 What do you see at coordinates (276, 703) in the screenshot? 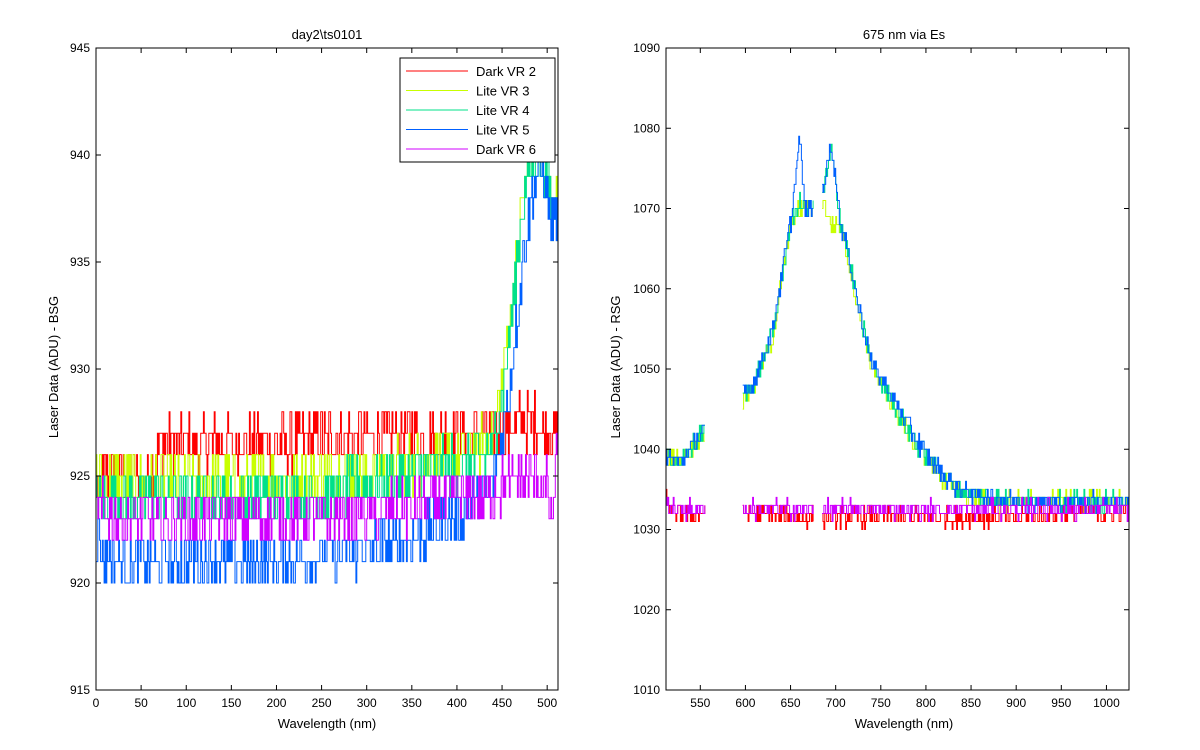
I see `left-xtick-label: 200` at bounding box center [276, 703].